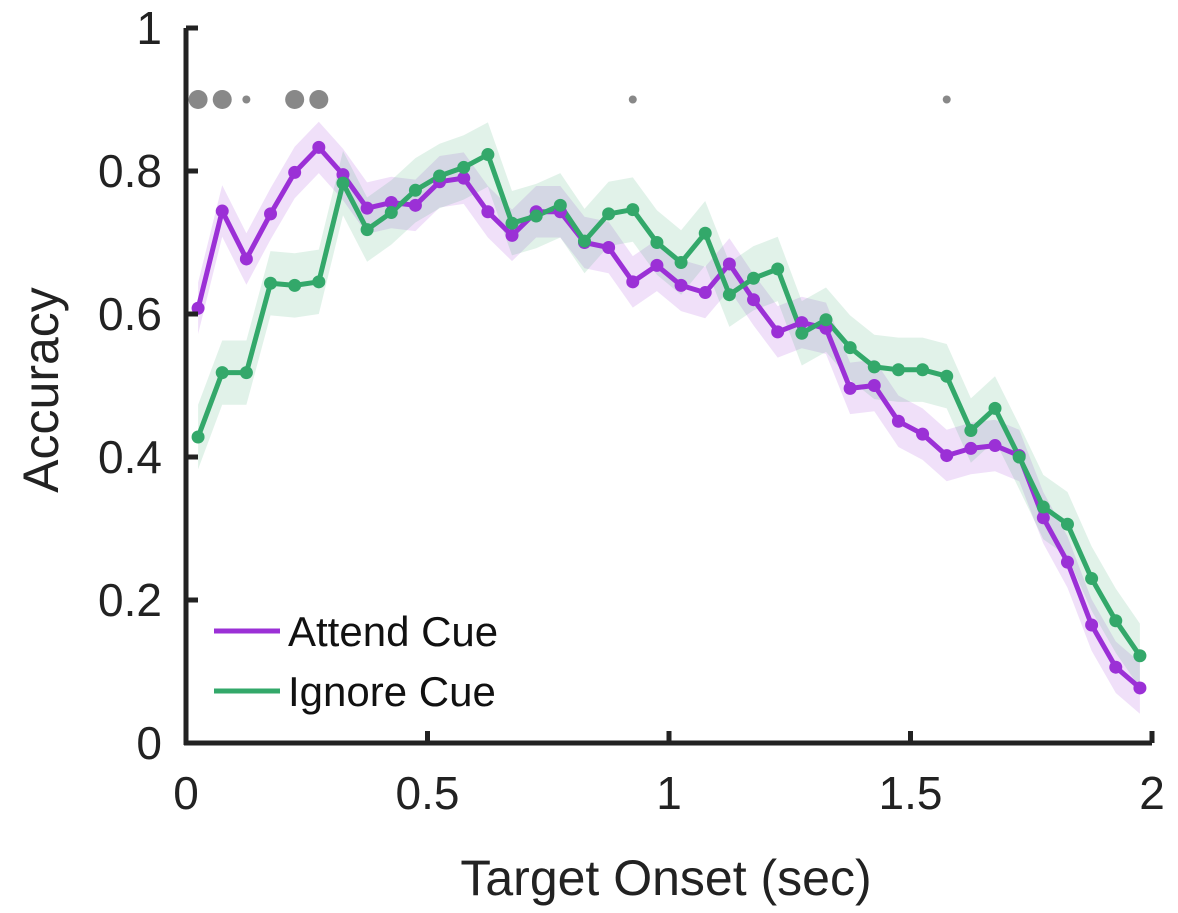 This screenshot has width=1178, height=913. What do you see at coordinates (130, 171) in the screenshot?
I see `y-tick-label: 0.8` at bounding box center [130, 171].